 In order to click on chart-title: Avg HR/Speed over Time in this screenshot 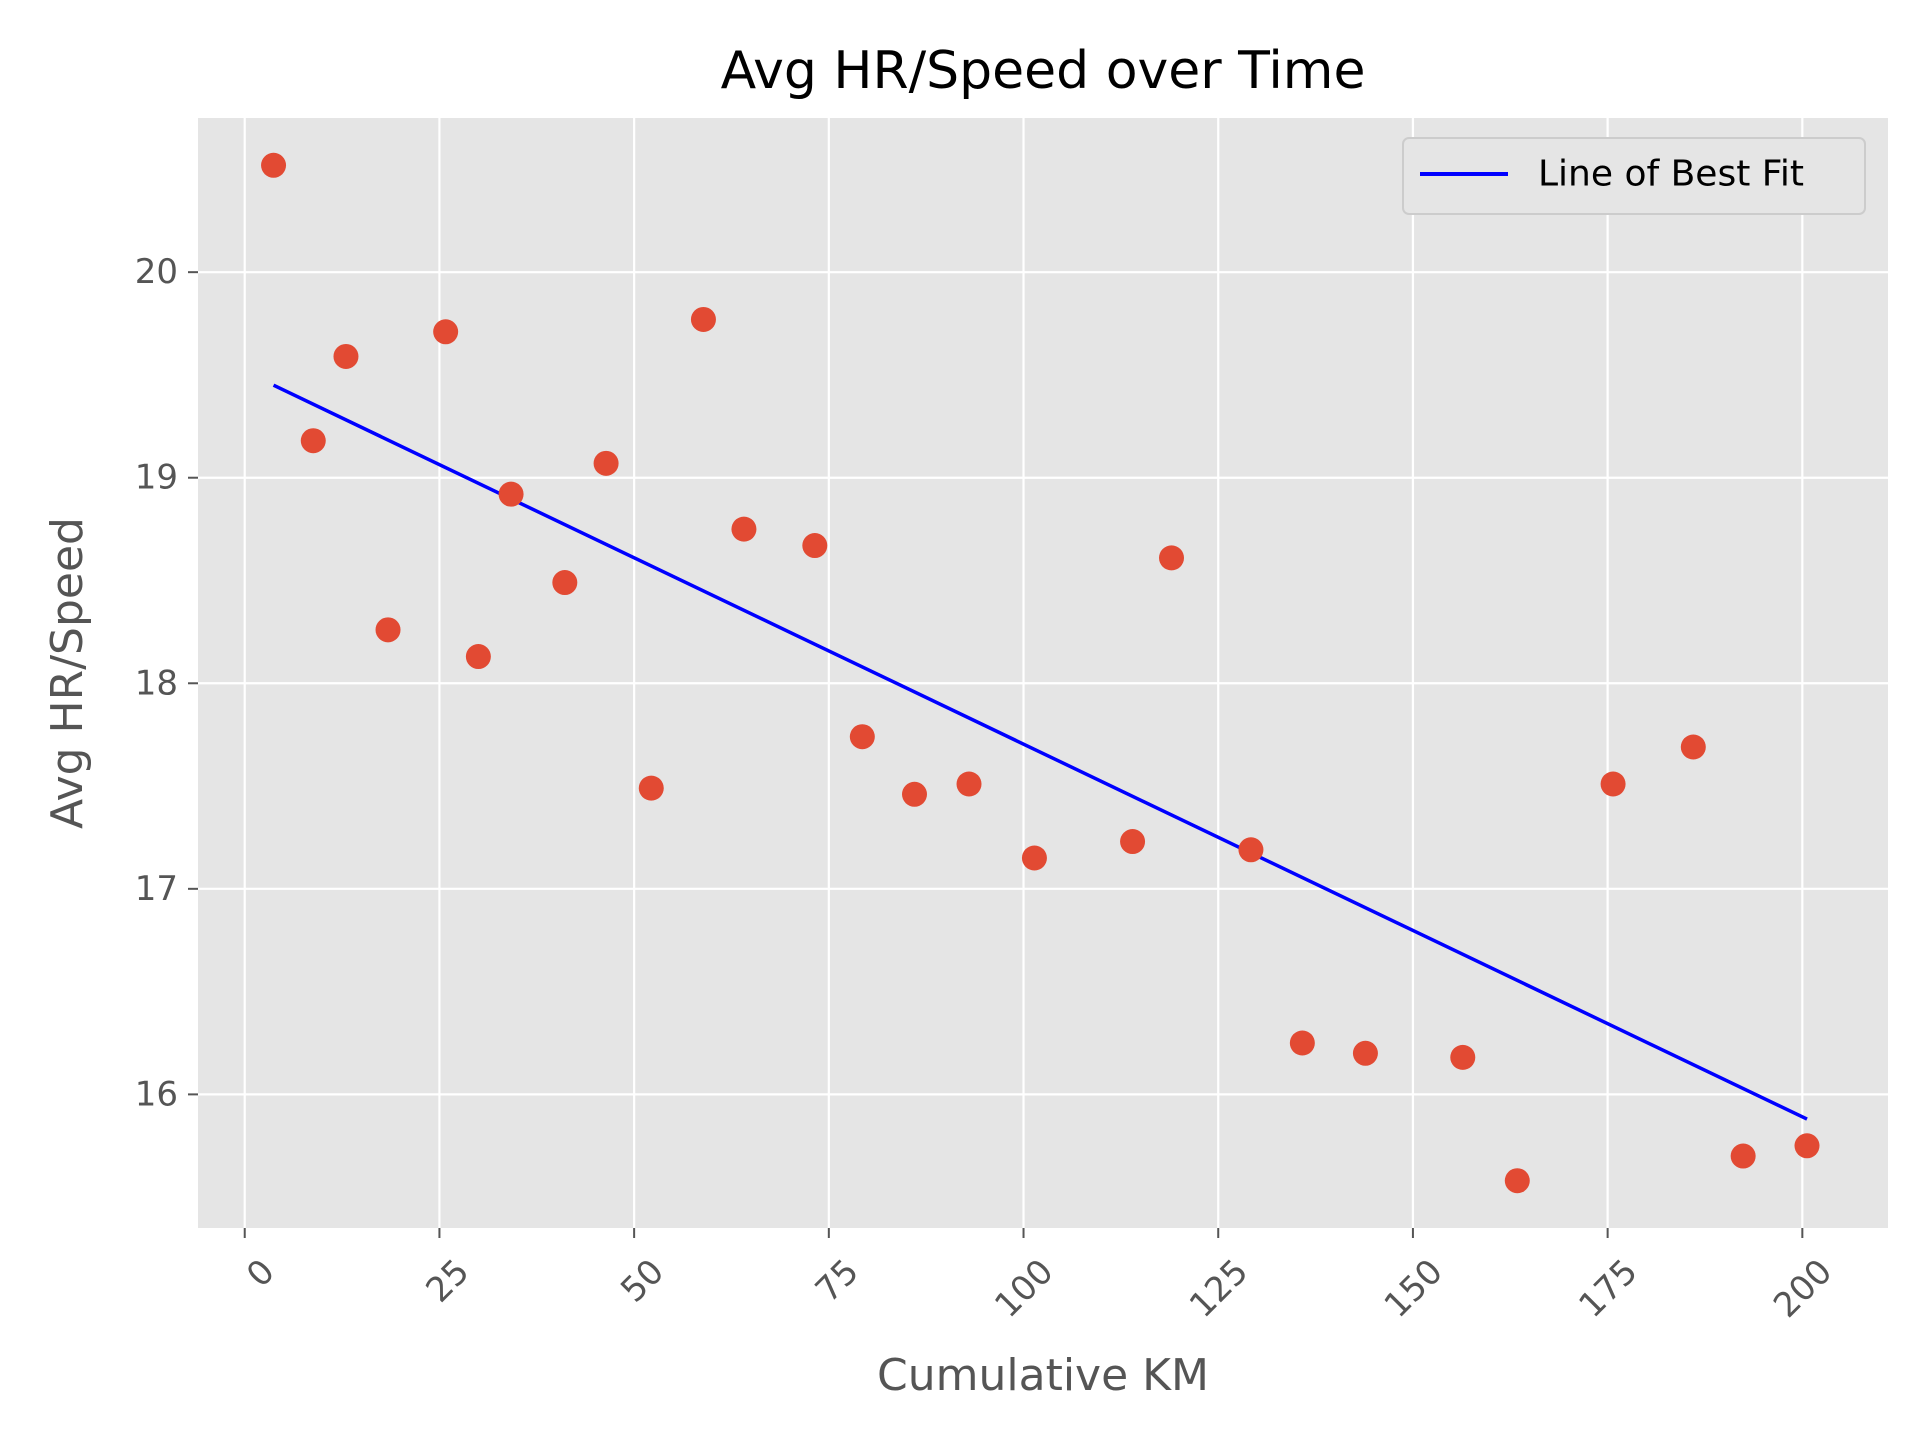, I will do `click(1043, 71)`.